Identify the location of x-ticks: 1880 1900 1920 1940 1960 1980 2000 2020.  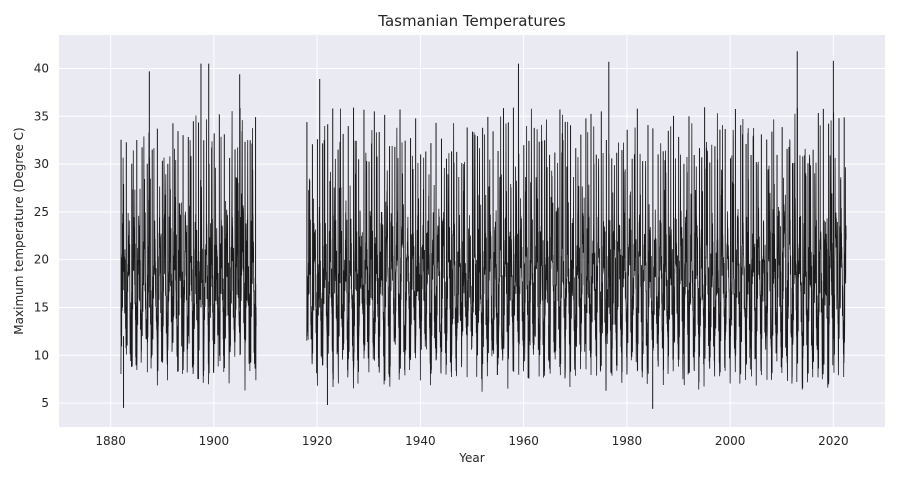
(471, 441).